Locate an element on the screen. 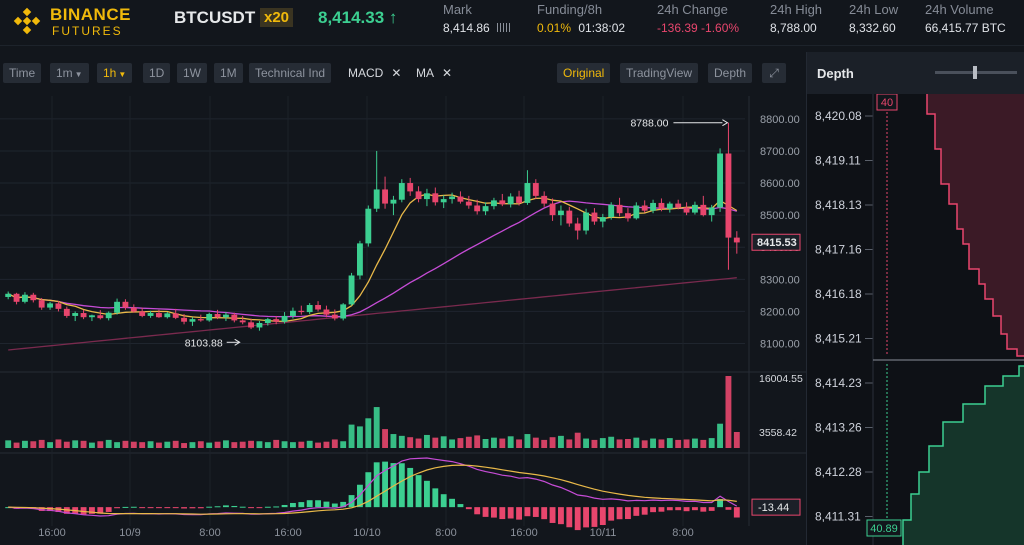  depth-price-label: 8,415.21 is located at coordinates (838, 339).